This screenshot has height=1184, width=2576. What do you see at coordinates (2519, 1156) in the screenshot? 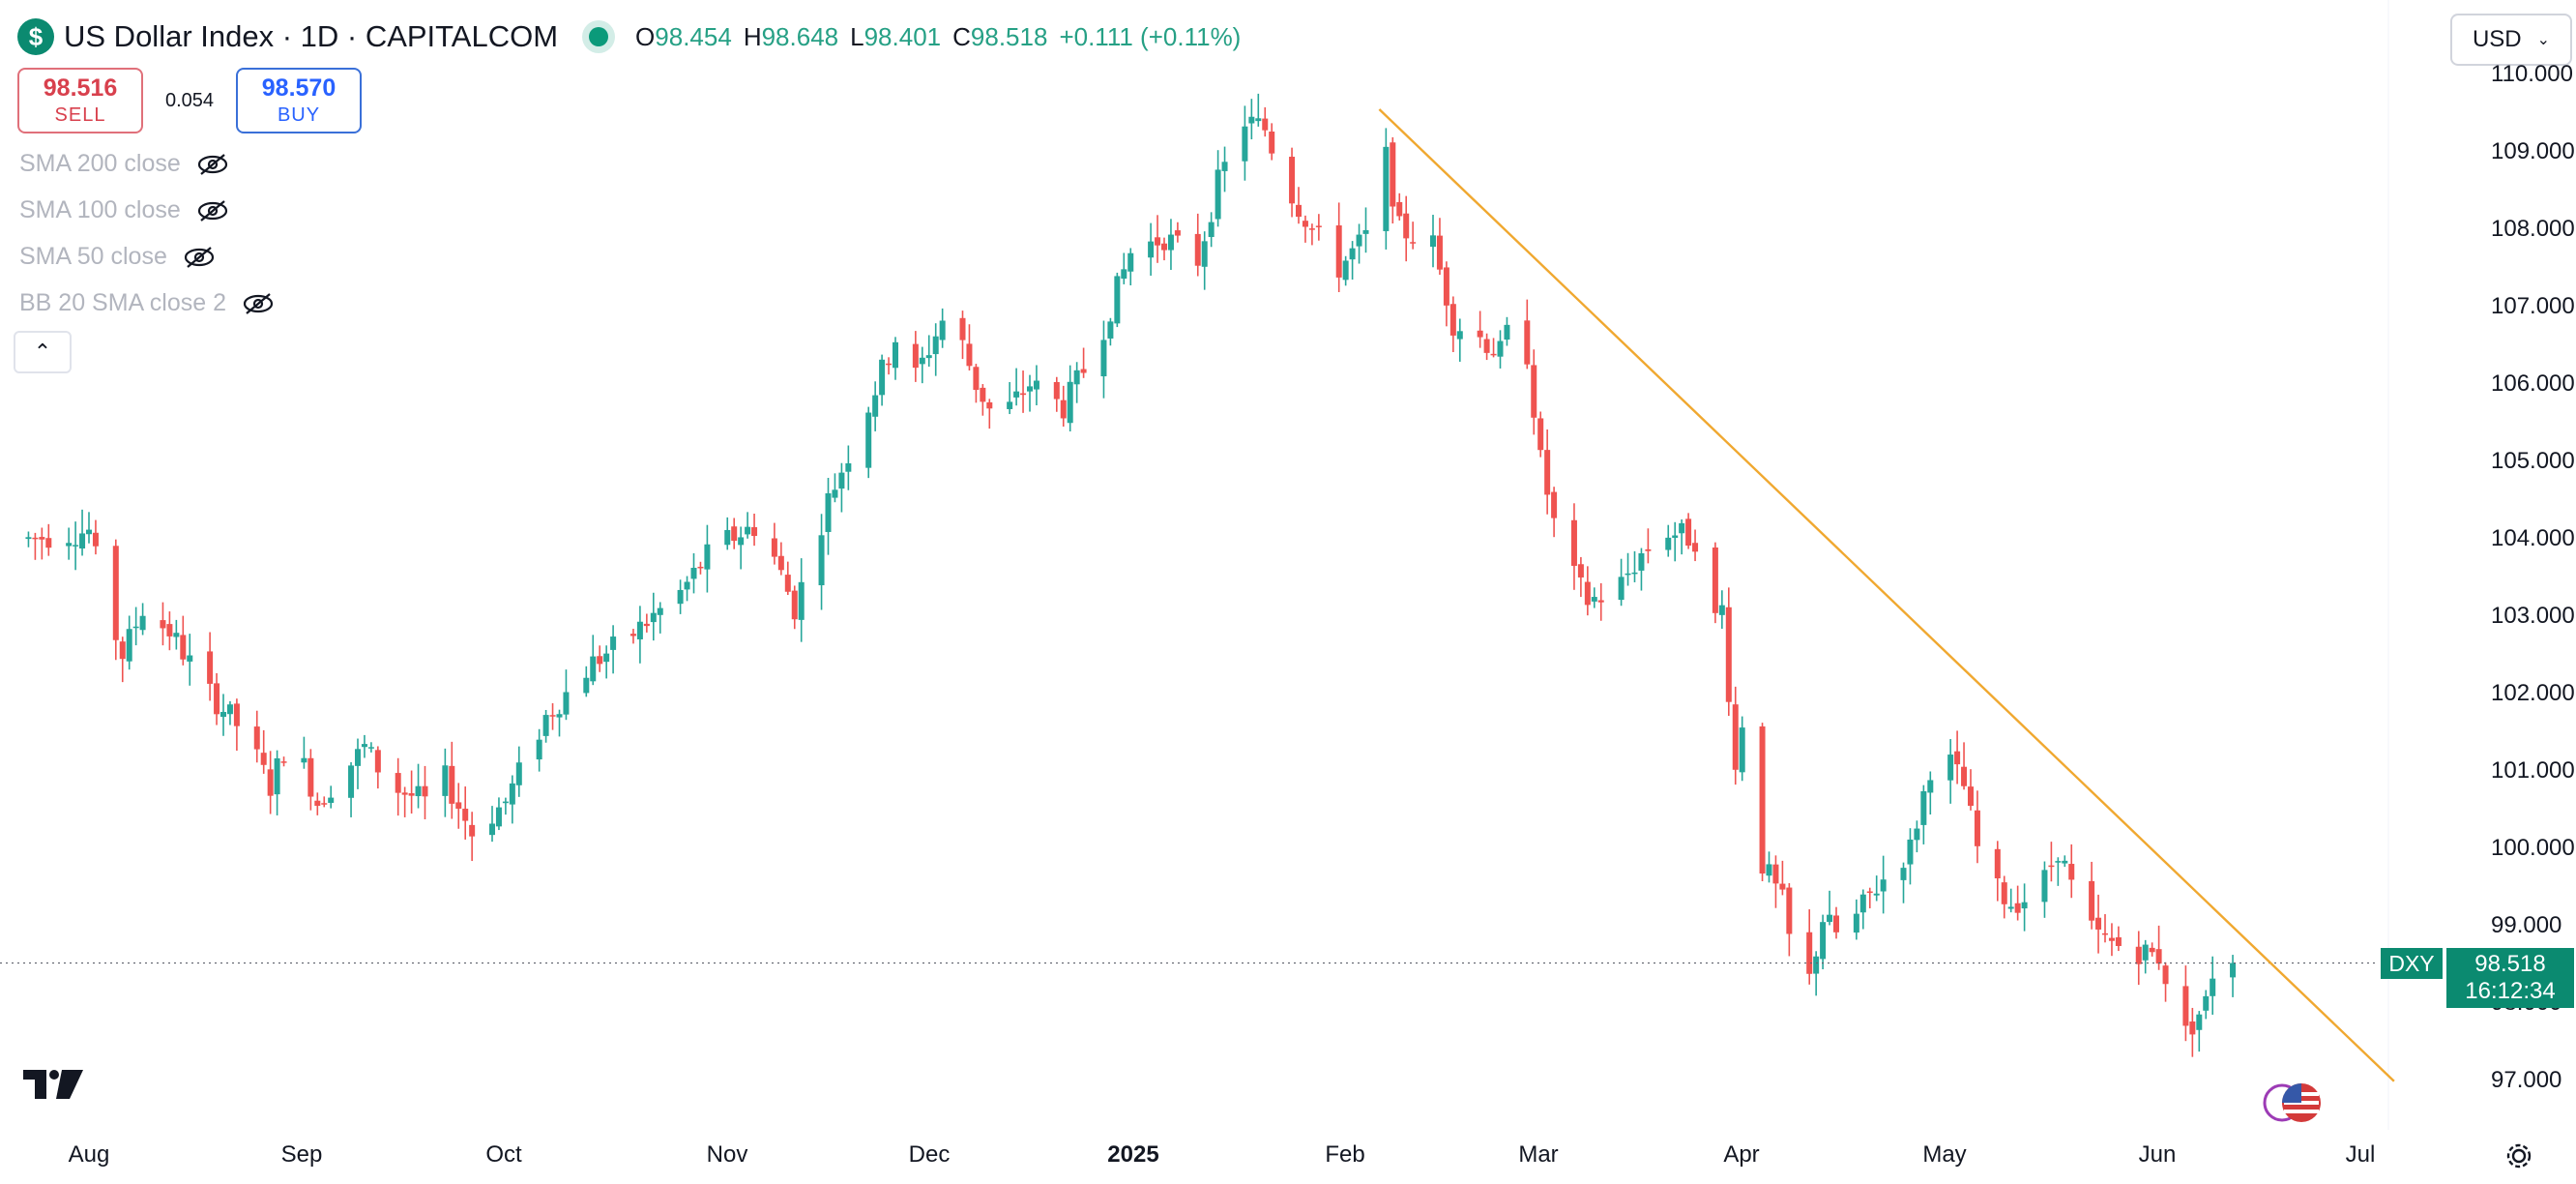
I see `chart-settings-gear-icon` at bounding box center [2519, 1156].